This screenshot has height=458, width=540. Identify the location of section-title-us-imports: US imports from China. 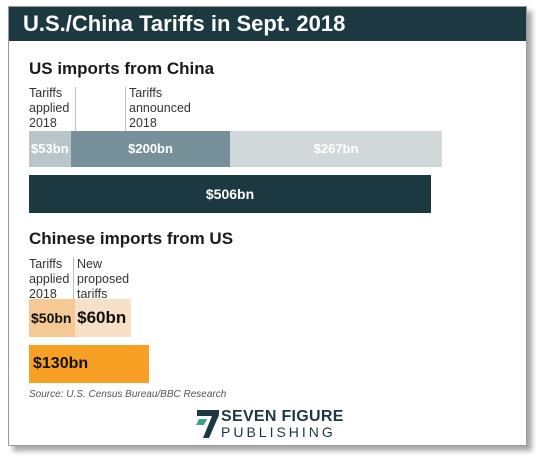
(122, 68).